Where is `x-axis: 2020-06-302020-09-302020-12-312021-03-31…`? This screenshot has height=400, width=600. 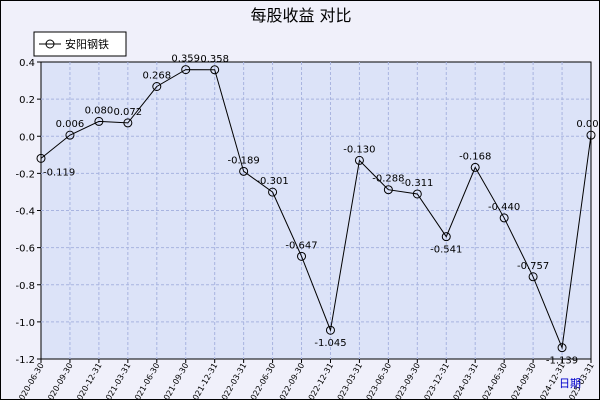 x-axis: 2020-06-302020-09-302020-12-312021-03-31… is located at coordinates (305, 379).